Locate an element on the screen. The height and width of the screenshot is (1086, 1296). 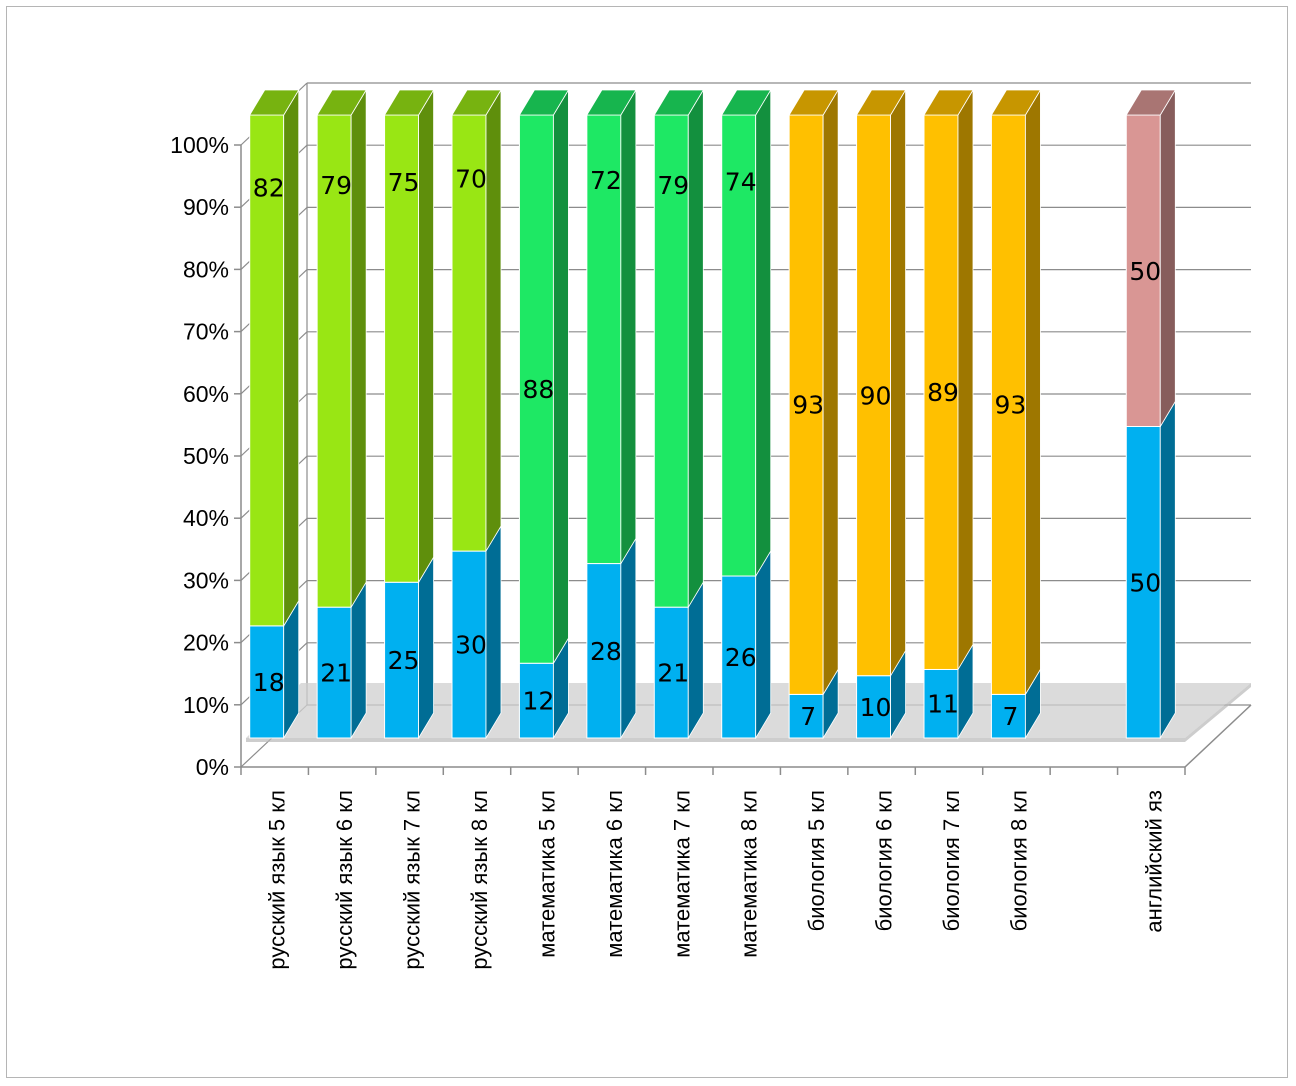
data-label-lower: 50 is located at coordinates (1145, 582).